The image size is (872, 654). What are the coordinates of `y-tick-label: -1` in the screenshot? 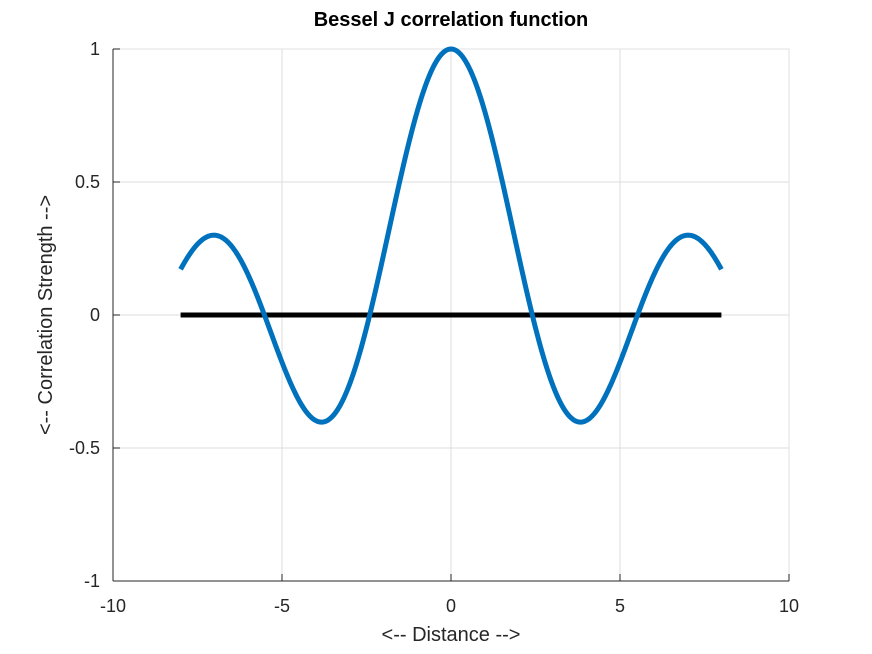 It's located at (92, 581).